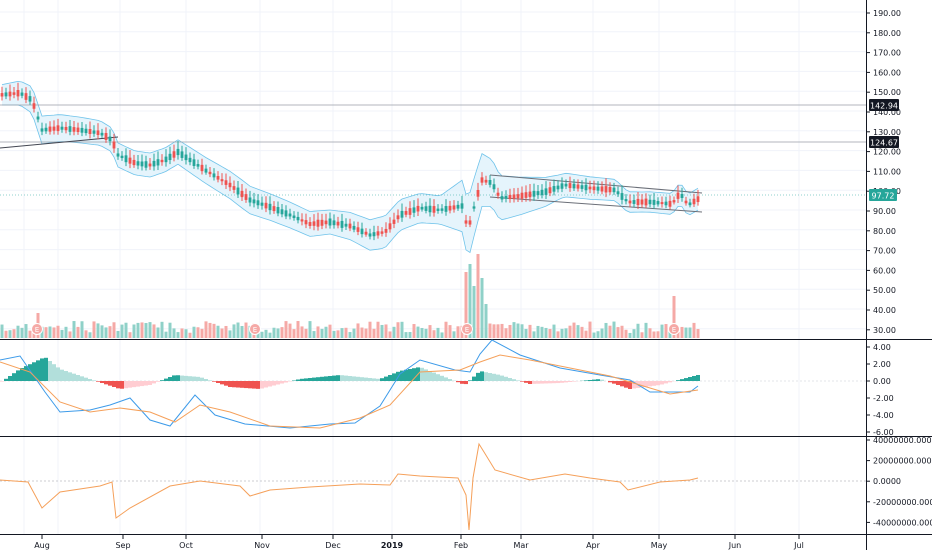 Image resolution: width=932 pixels, height=550 pixels. I want to click on price-axis-tick-label: 140.00, so click(887, 112).